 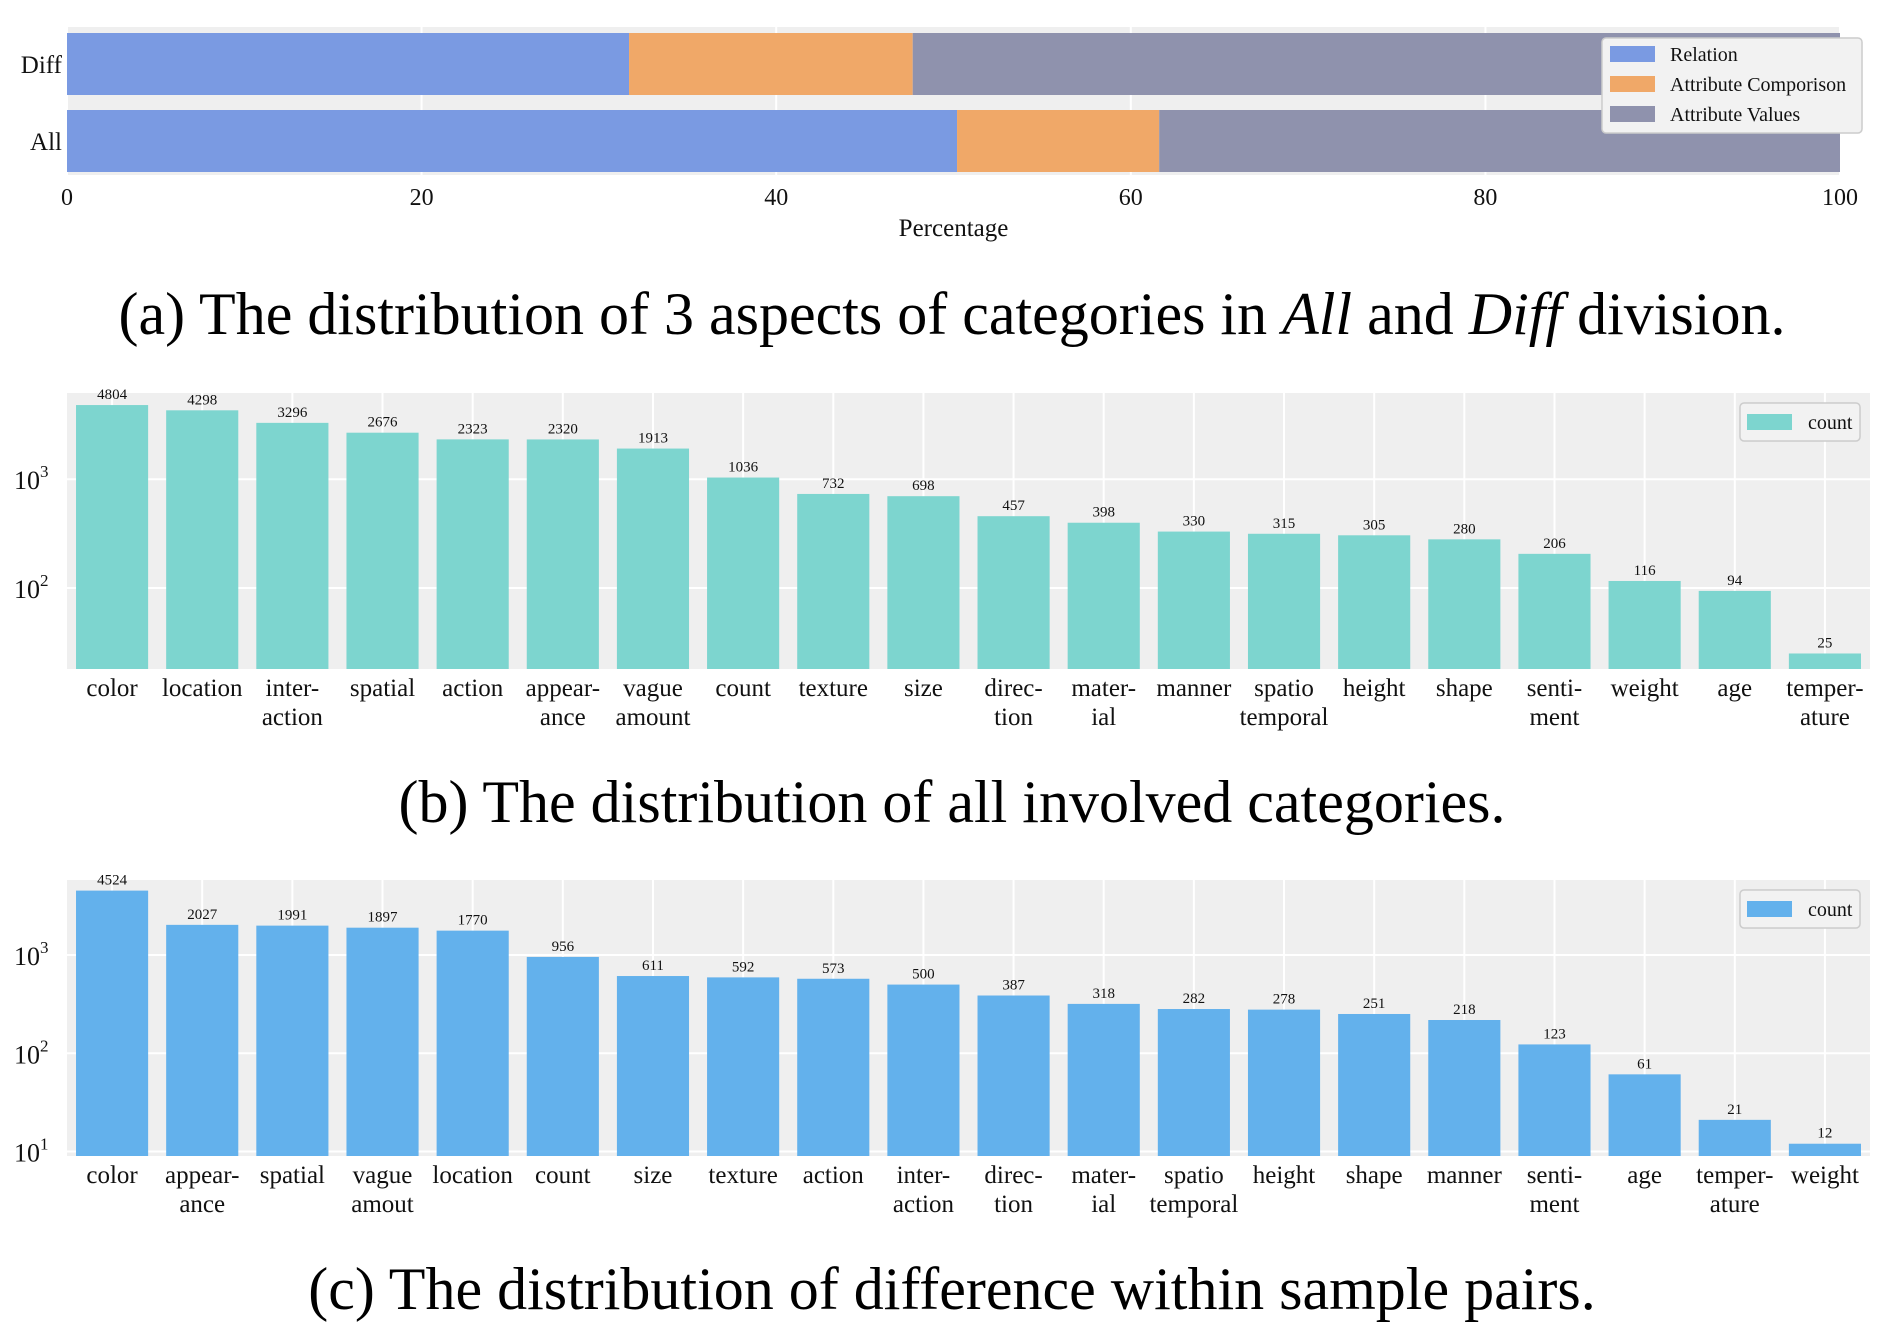 I want to click on data-label-c-4: 1770, so click(x=473, y=921).